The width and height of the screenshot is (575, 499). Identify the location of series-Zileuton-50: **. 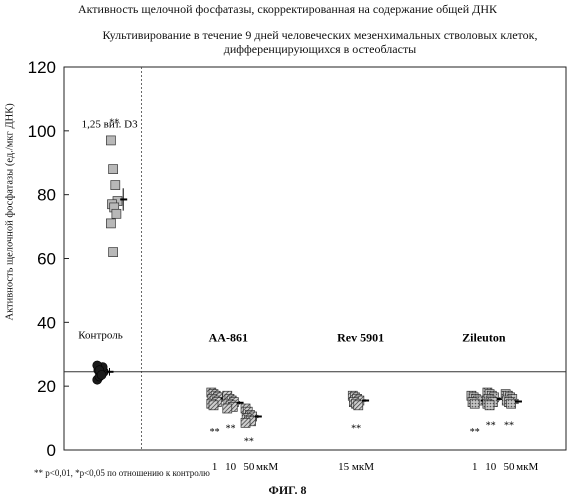
(511, 411).